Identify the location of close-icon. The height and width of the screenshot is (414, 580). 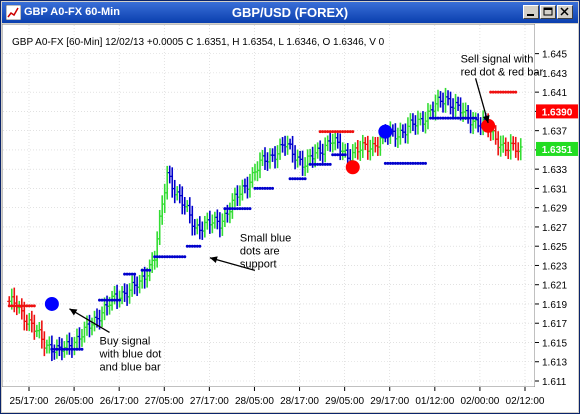
(564, 11).